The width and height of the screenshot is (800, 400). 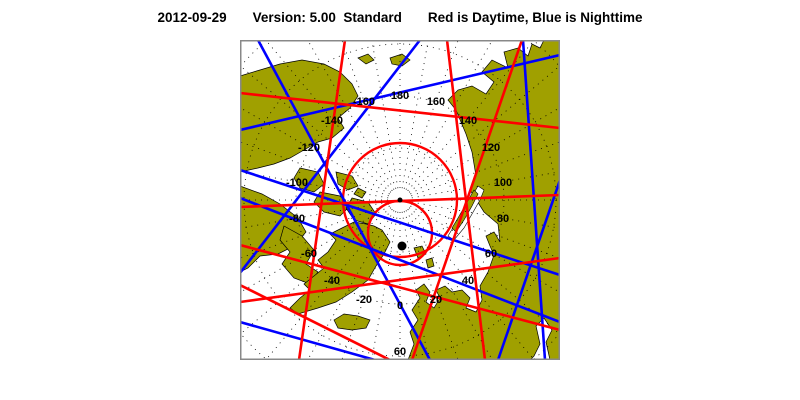 I want to click on land-devon-island, so click(x=360, y=193).